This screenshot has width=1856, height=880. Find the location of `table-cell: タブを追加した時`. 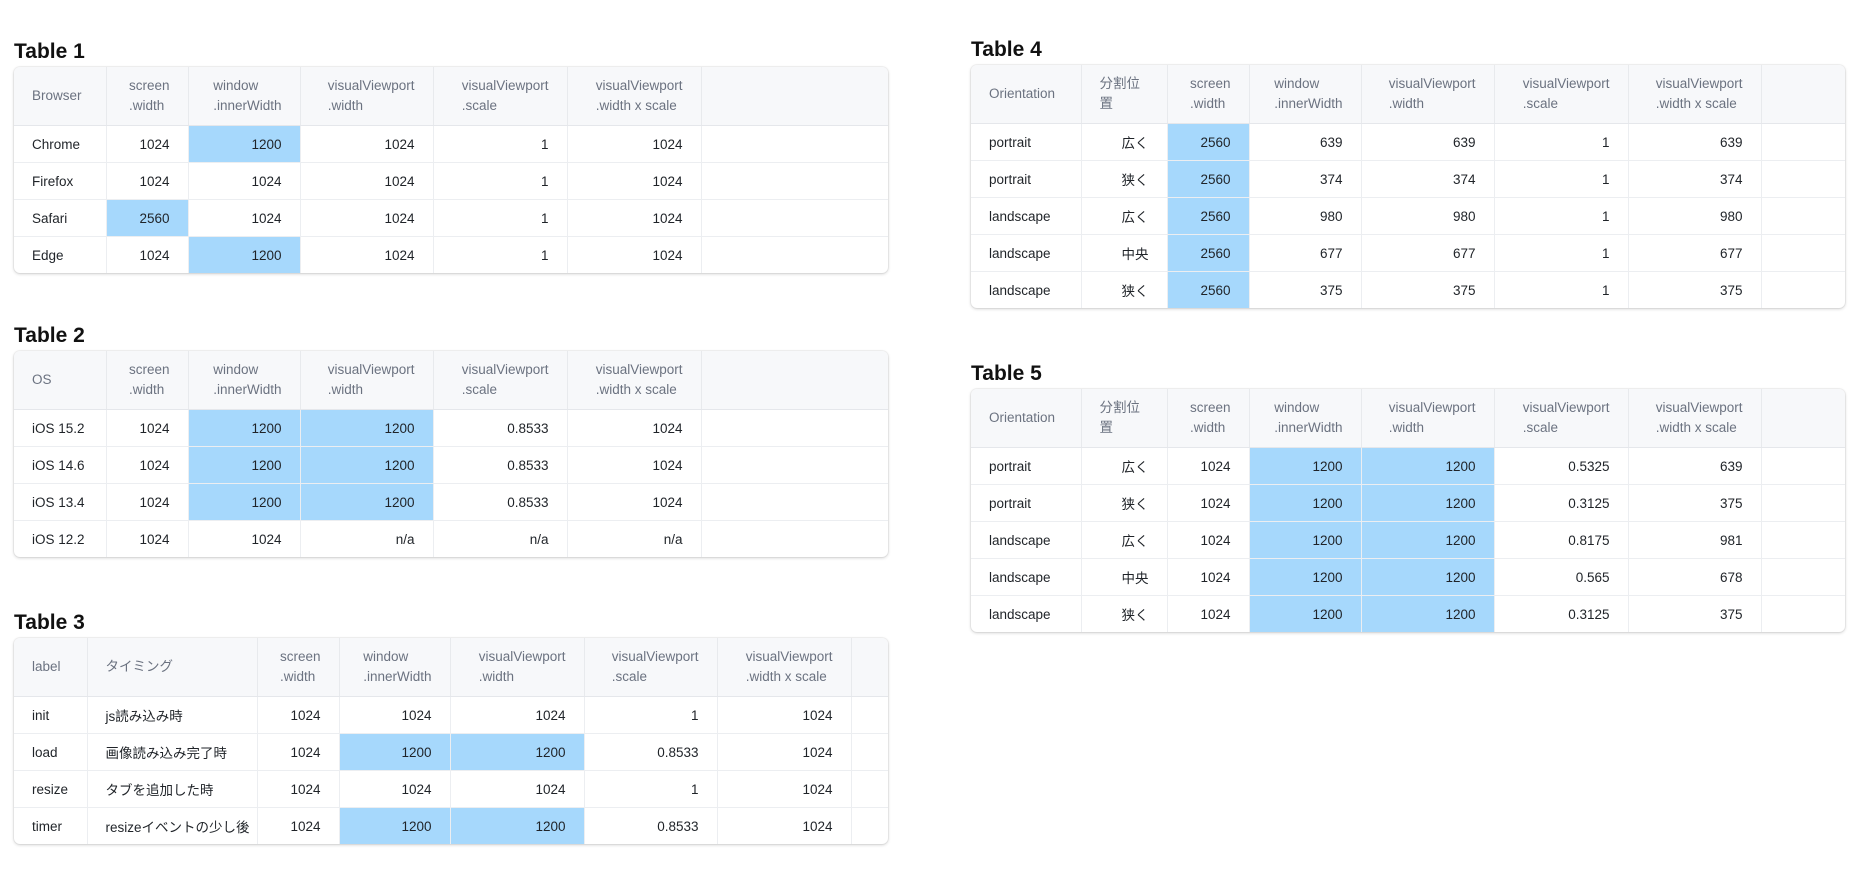

table-cell: タブを追加した時 is located at coordinates (172, 789).